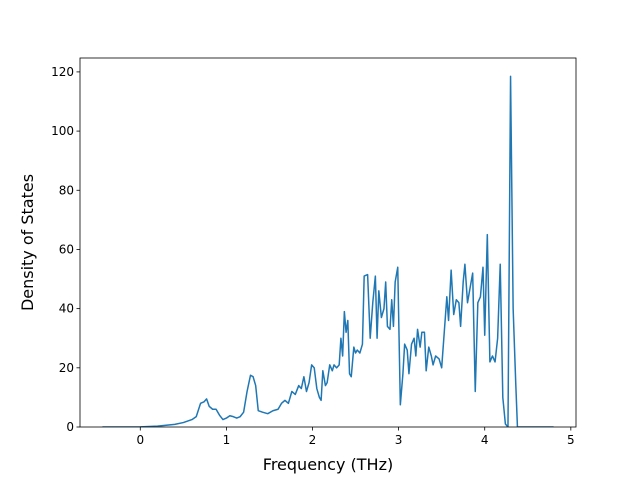  Describe the element at coordinates (140, 440) in the screenshot. I see `x-tick-label: 0` at that location.